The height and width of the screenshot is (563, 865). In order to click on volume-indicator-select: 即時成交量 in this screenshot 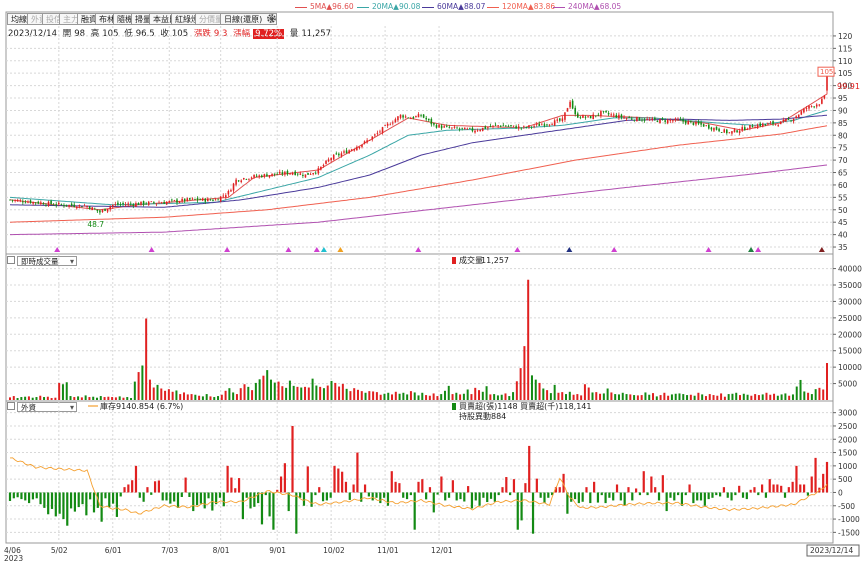, I will do `click(47, 261)`.